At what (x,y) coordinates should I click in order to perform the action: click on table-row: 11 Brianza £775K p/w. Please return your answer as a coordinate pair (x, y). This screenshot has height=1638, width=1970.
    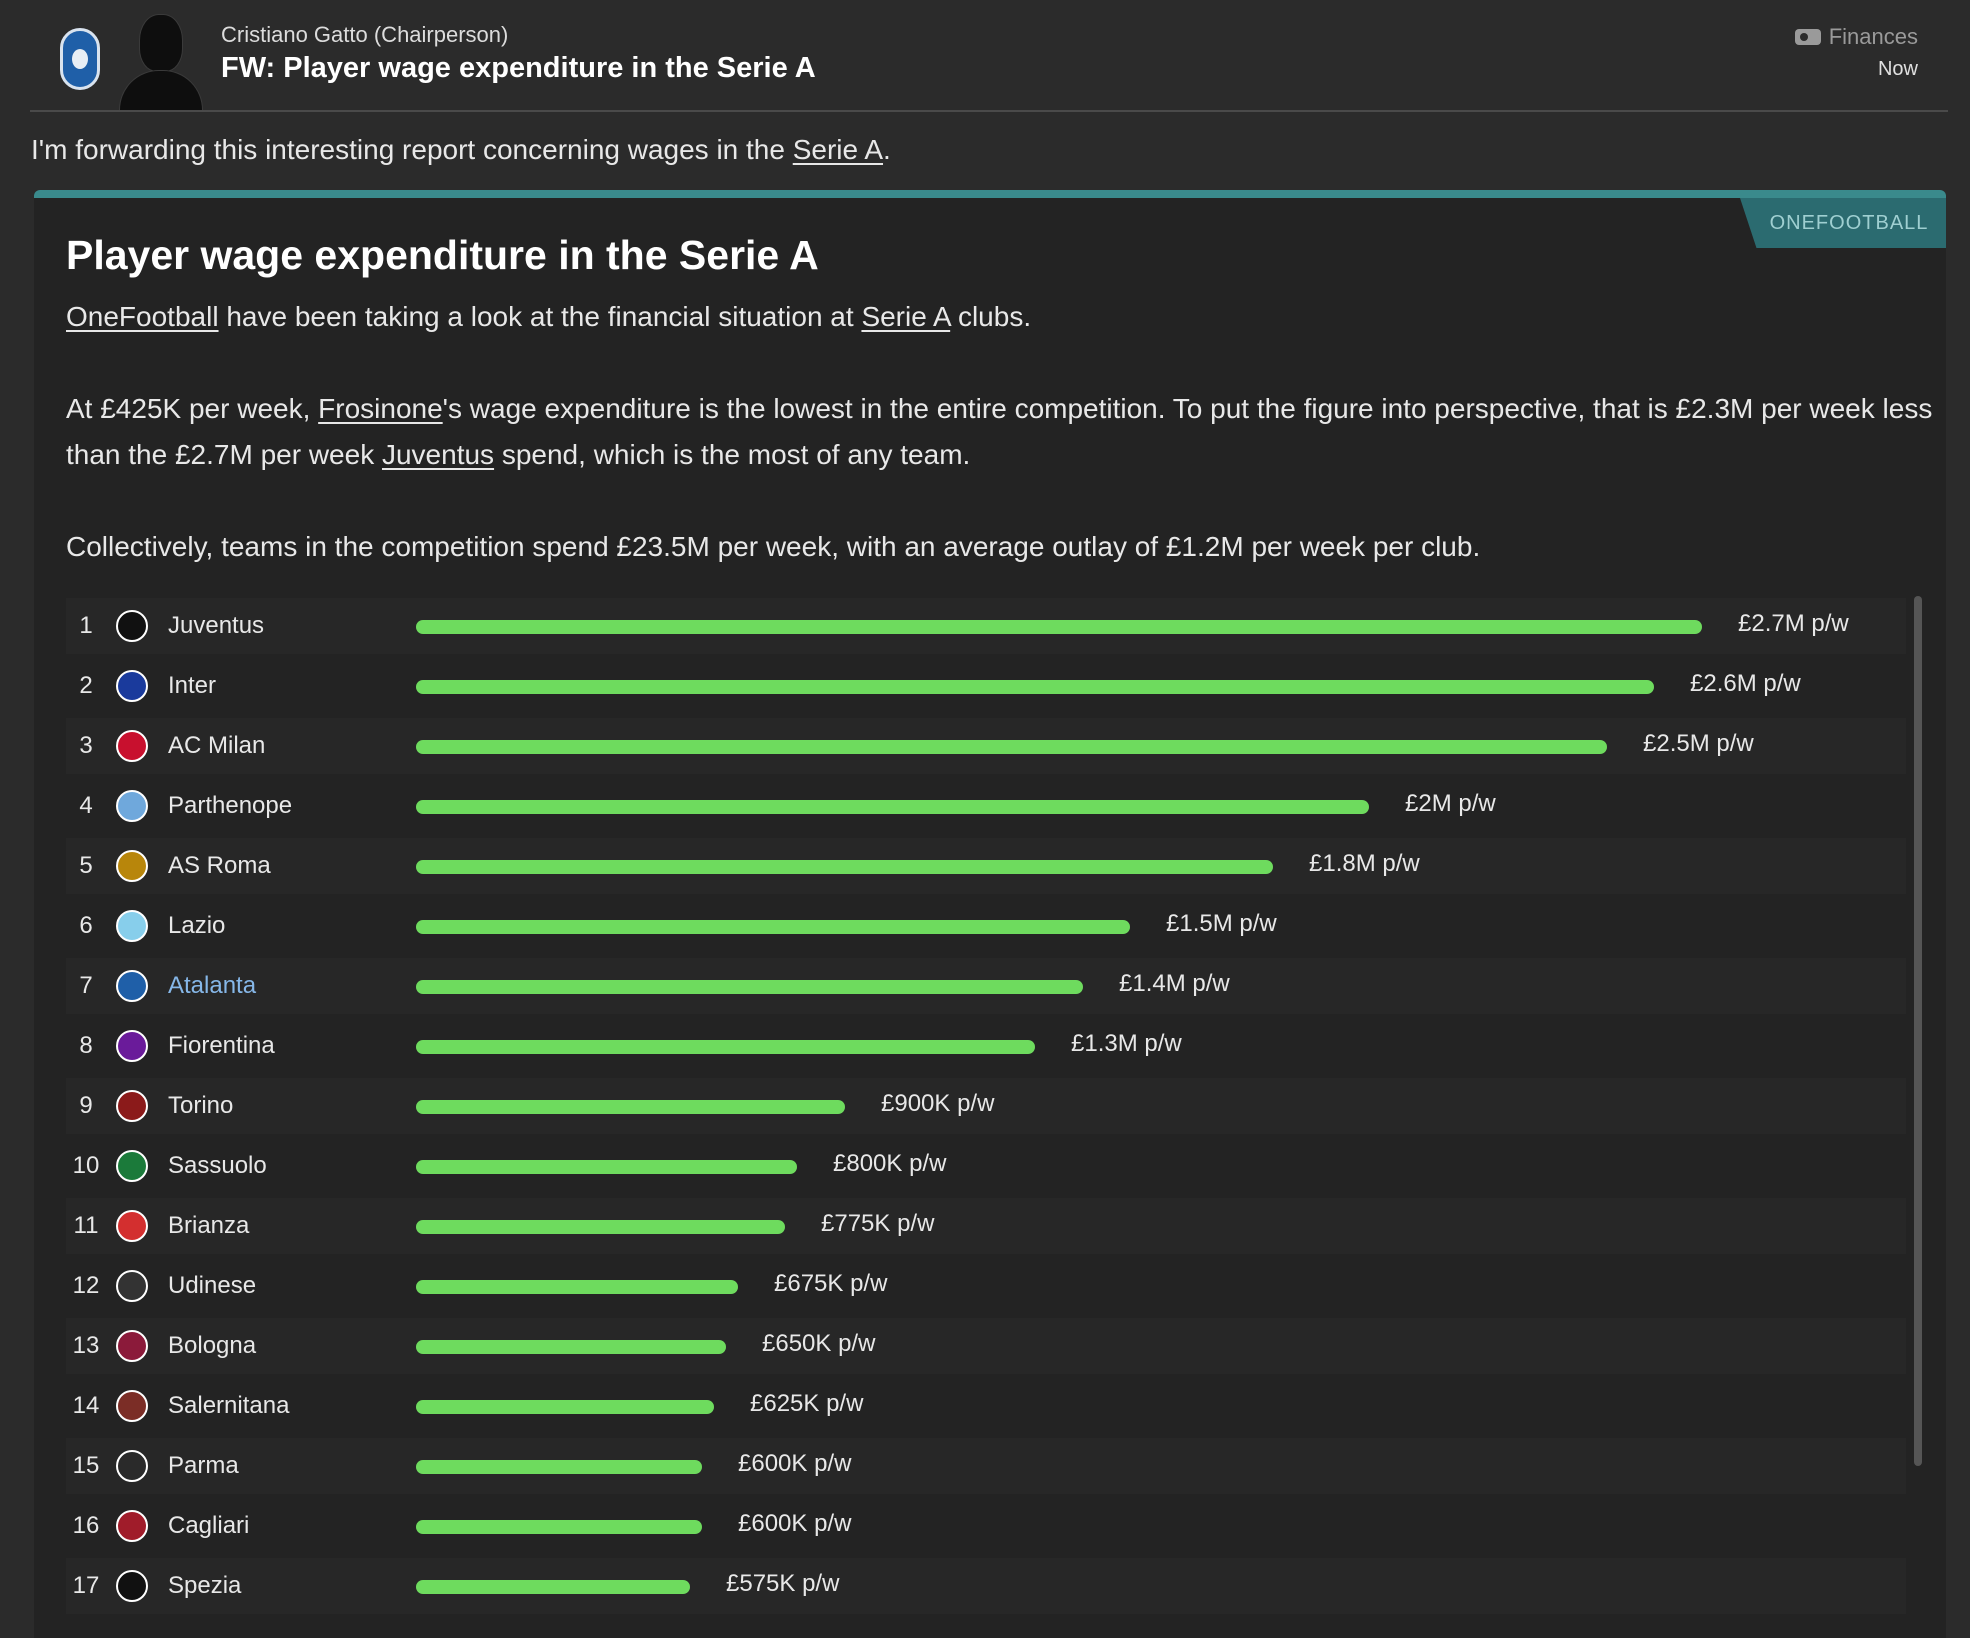
    Looking at the image, I should click on (986, 1226).